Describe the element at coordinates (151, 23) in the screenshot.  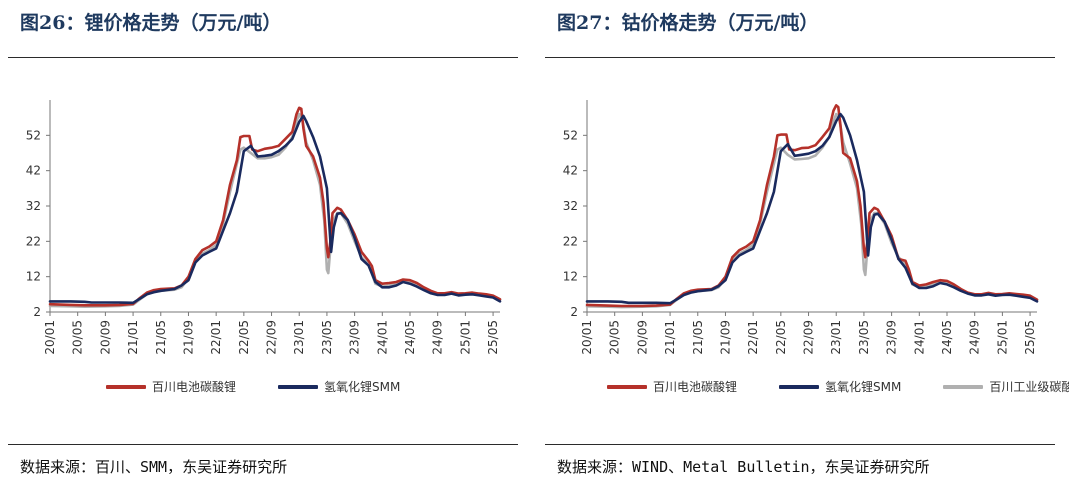
I see `figure-title: 图26：锂价格走势（万元/吨）` at that location.